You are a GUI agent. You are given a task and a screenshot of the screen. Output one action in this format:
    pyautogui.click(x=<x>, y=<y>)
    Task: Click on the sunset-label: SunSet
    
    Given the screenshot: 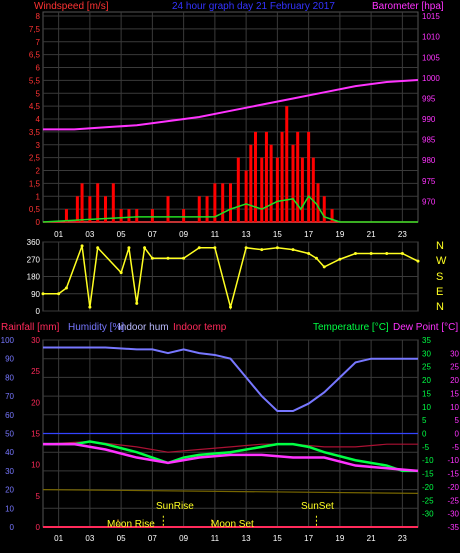 What is the action you would take?
    pyautogui.click(x=317, y=506)
    